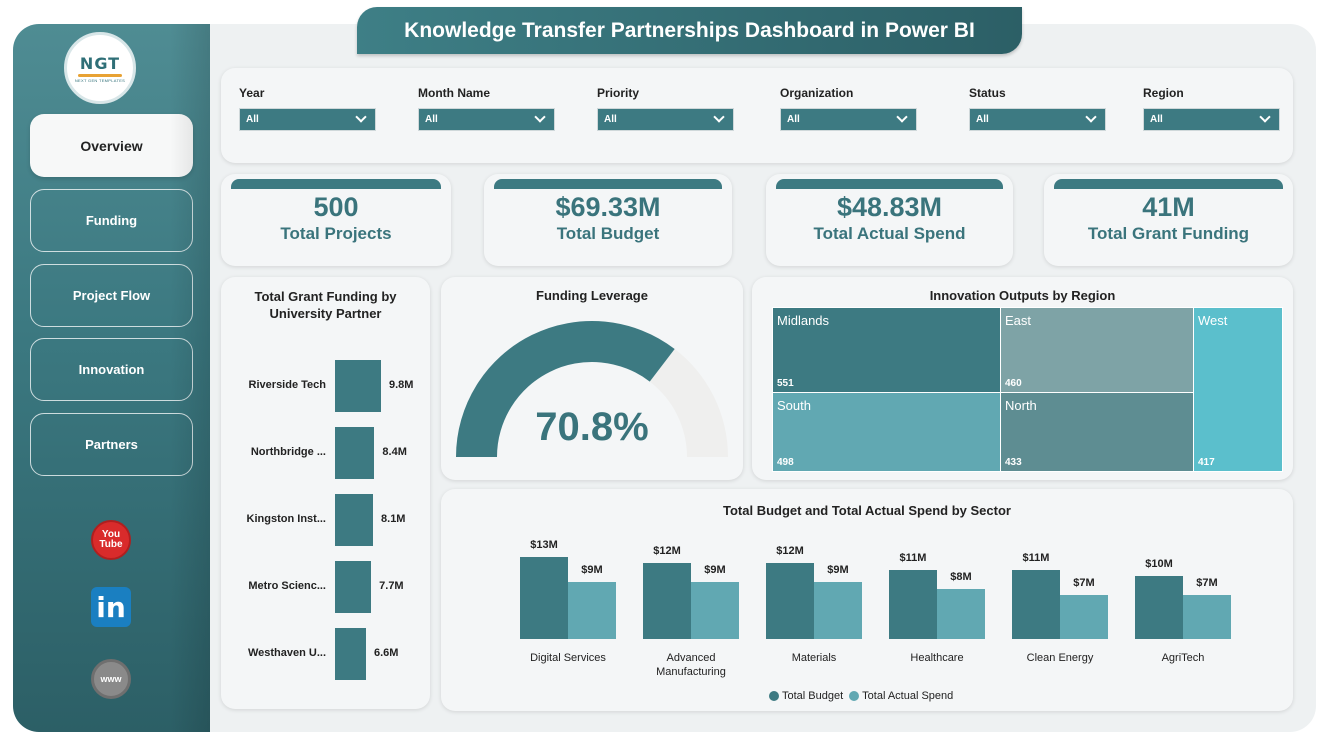 Image resolution: width=1330 pixels, height=743 pixels. I want to click on university-bar-value: 8.1M, so click(393, 519).